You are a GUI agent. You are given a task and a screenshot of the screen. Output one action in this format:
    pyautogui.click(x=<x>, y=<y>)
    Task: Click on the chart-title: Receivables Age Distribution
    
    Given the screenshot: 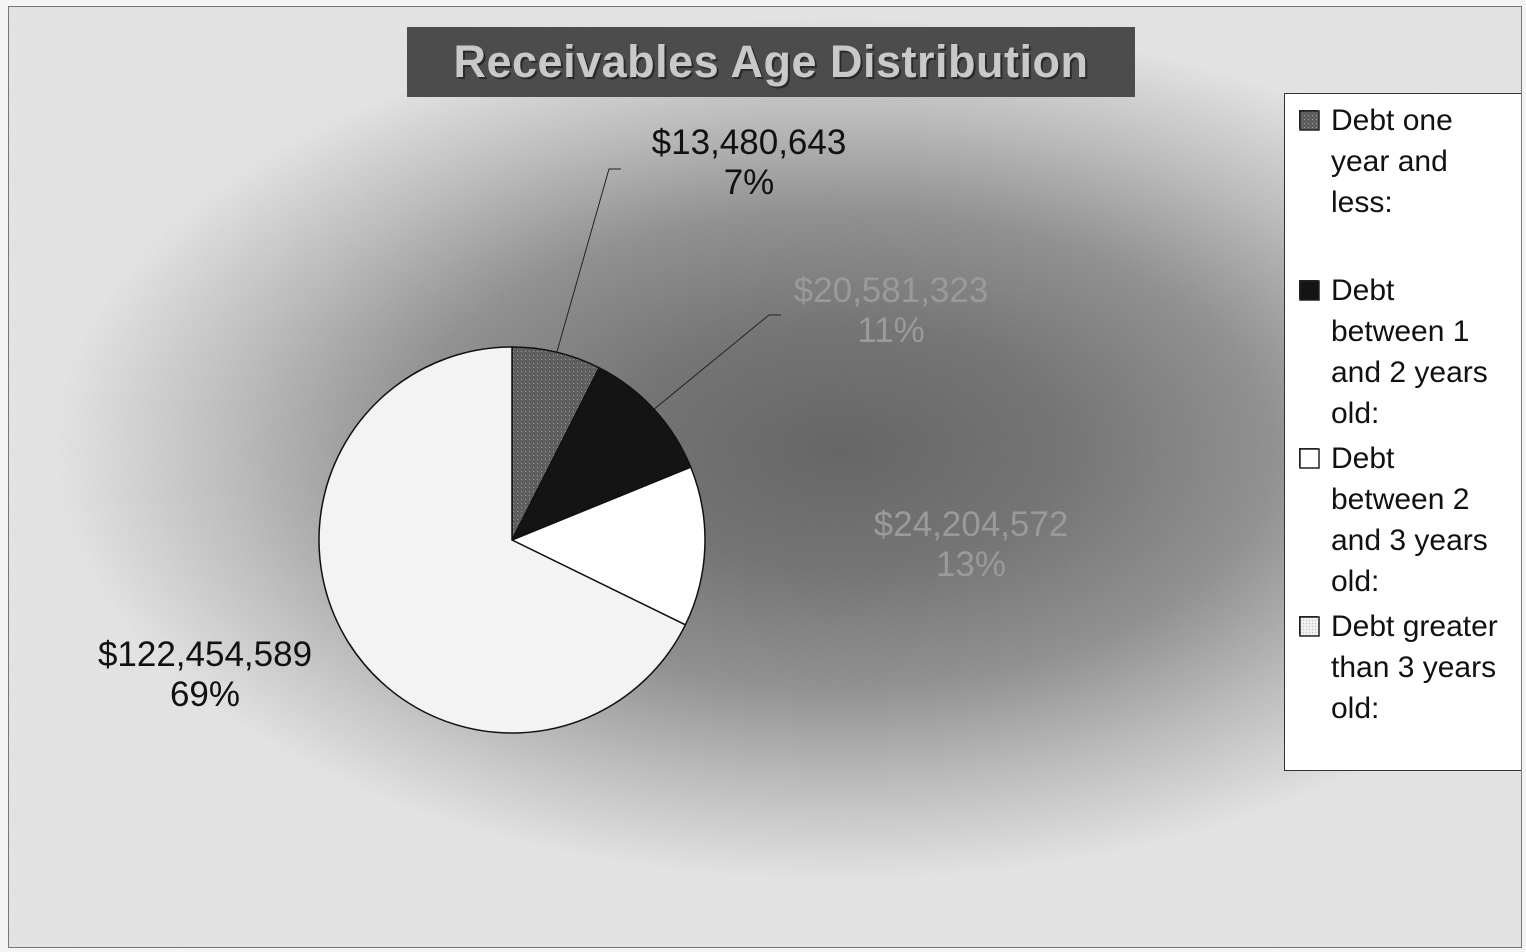 What is the action you would take?
    pyautogui.click(x=771, y=61)
    